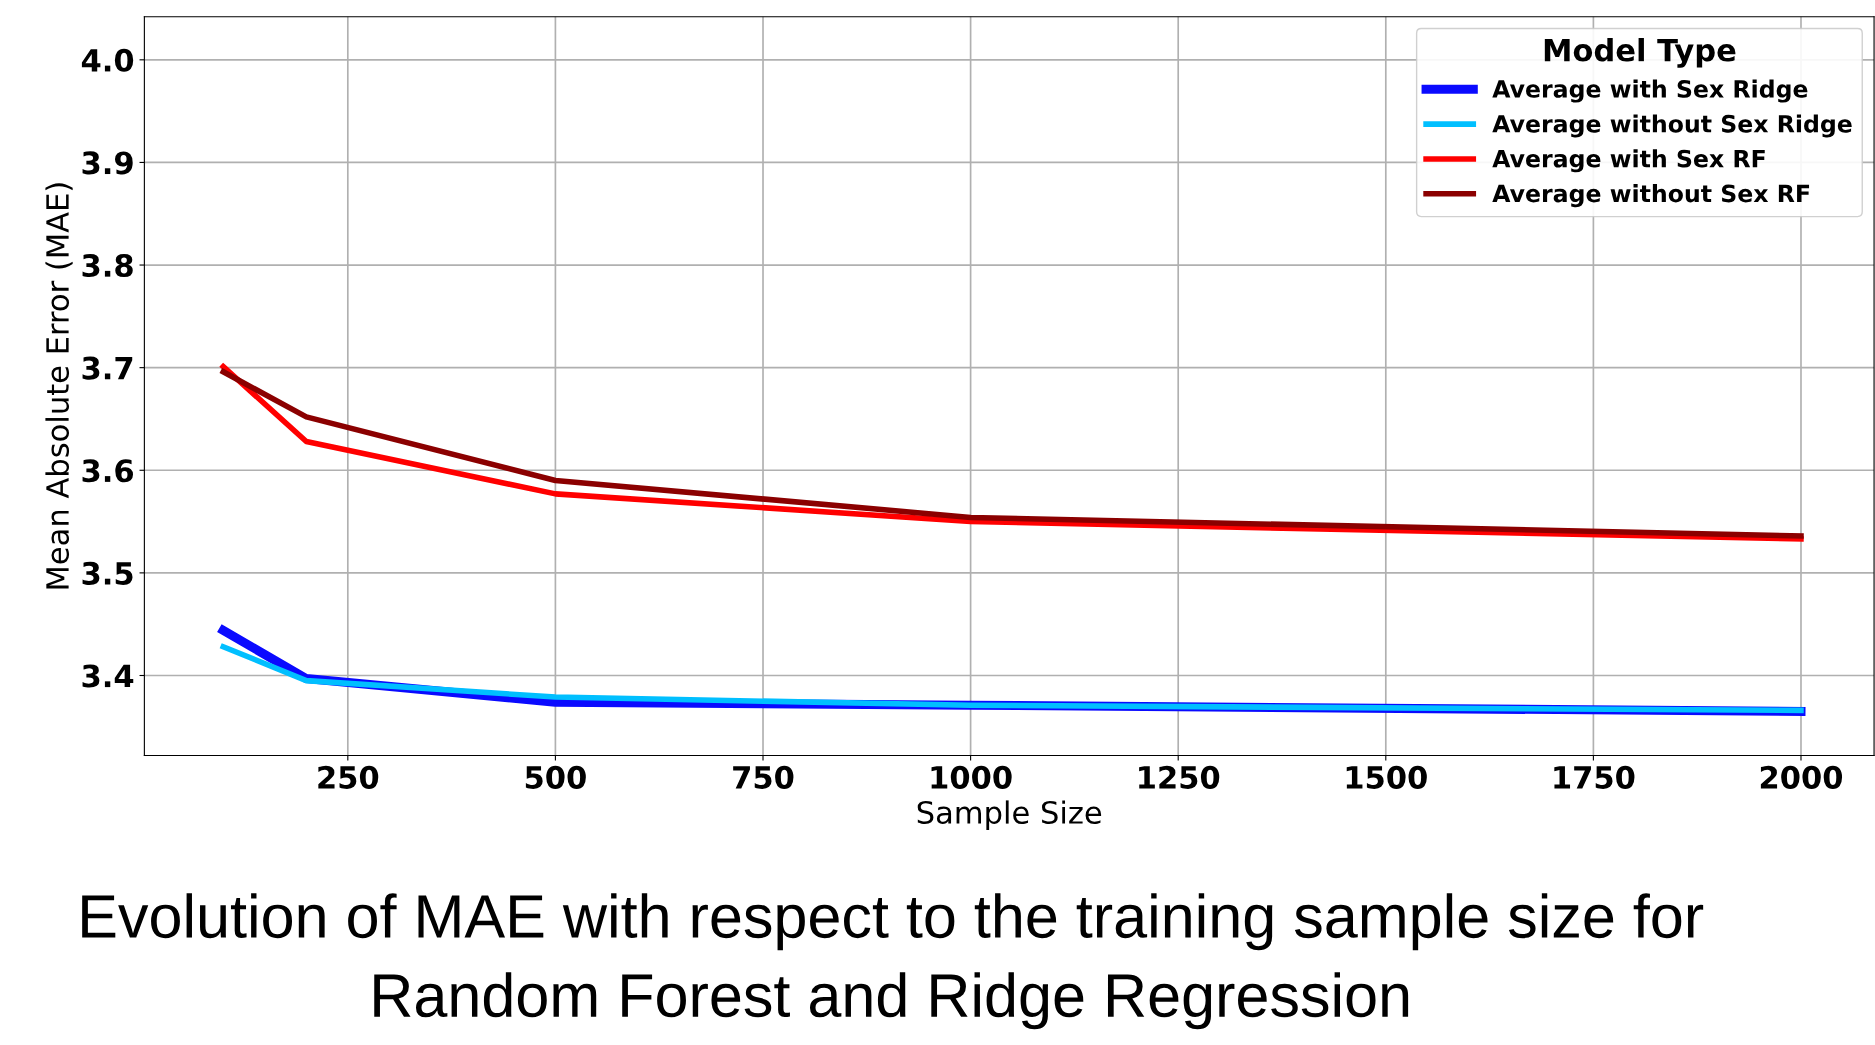 The width and height of the screenshot is (1875, 1045). I want to click on legend-label: Average with Sex RF, so click(1628, 161).